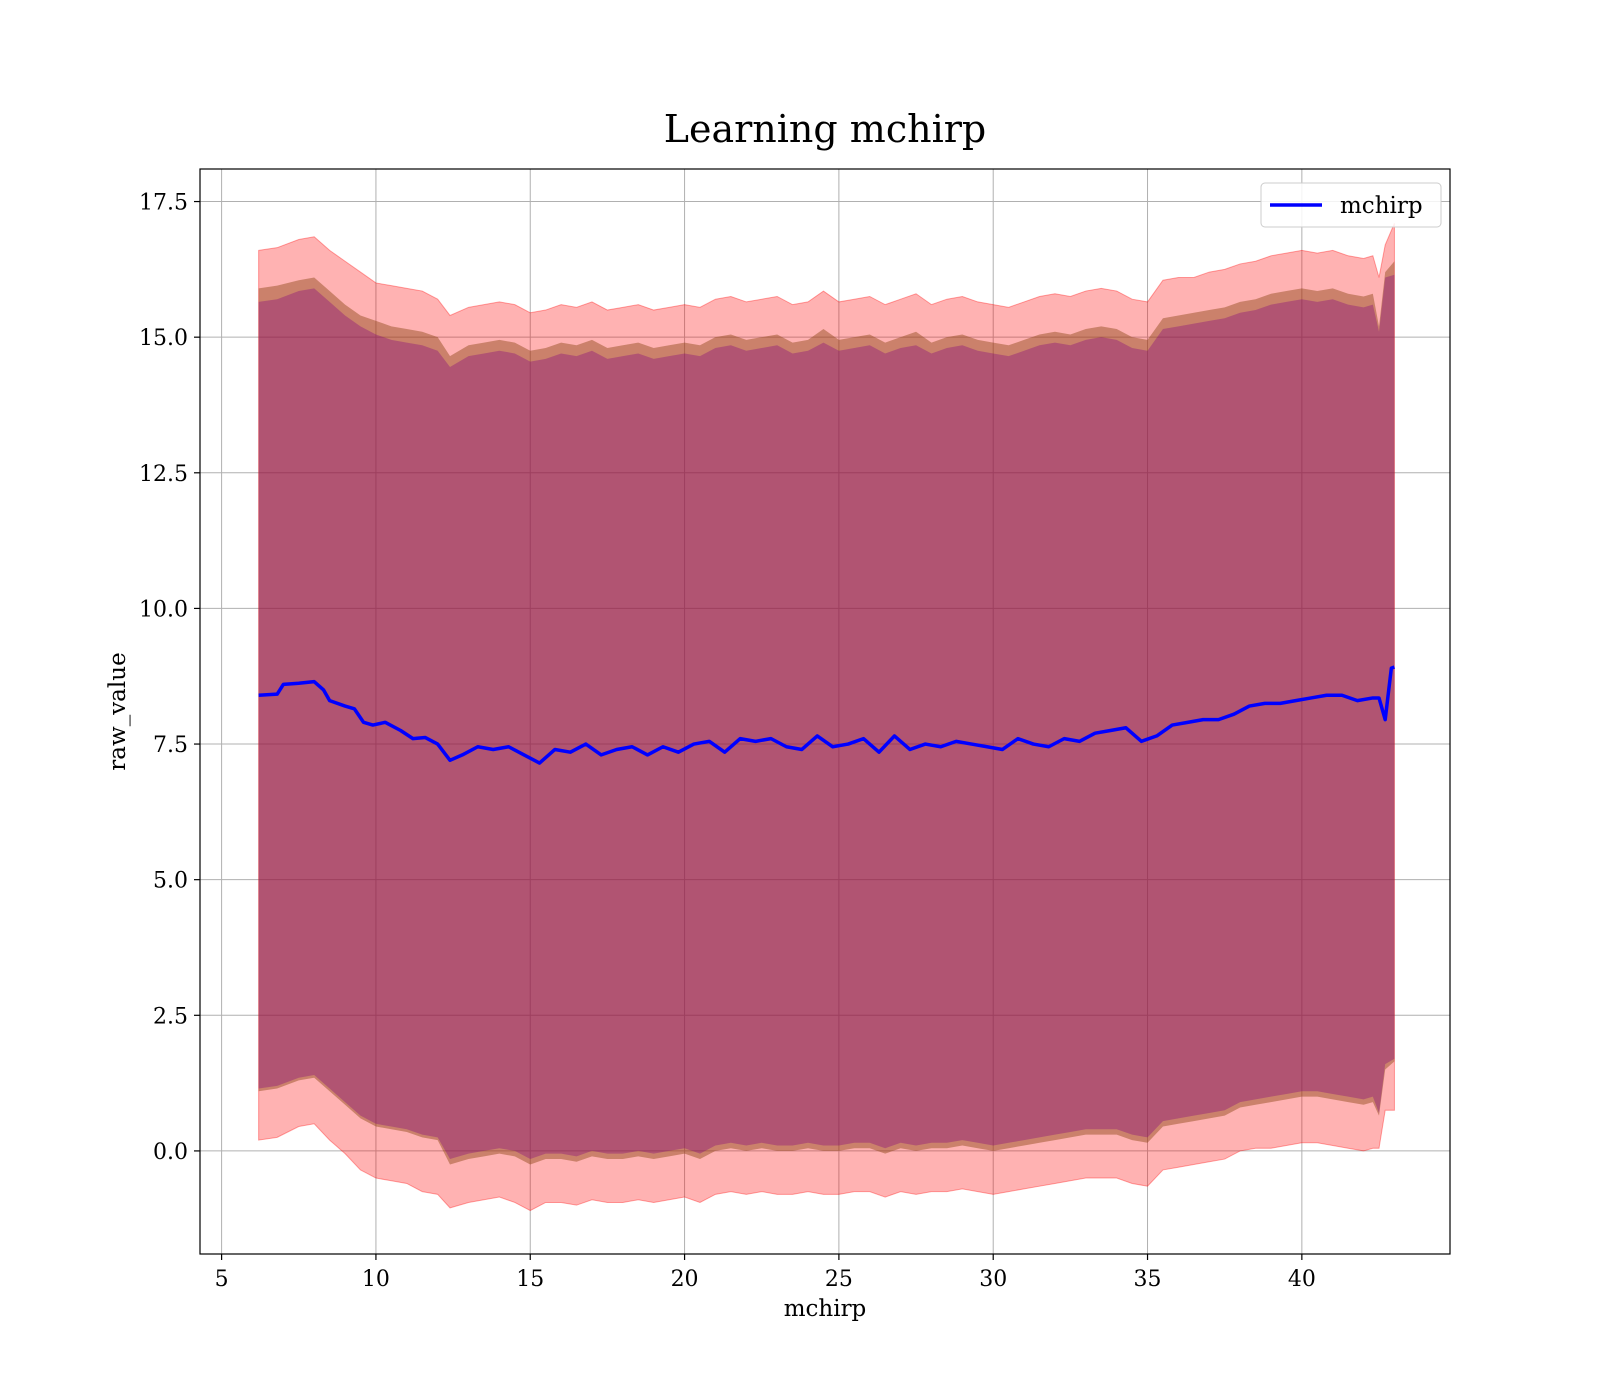 The height and width of the screenshot is (1400, 1600). I want to click on series-line-mchirp, so click(827, 715).